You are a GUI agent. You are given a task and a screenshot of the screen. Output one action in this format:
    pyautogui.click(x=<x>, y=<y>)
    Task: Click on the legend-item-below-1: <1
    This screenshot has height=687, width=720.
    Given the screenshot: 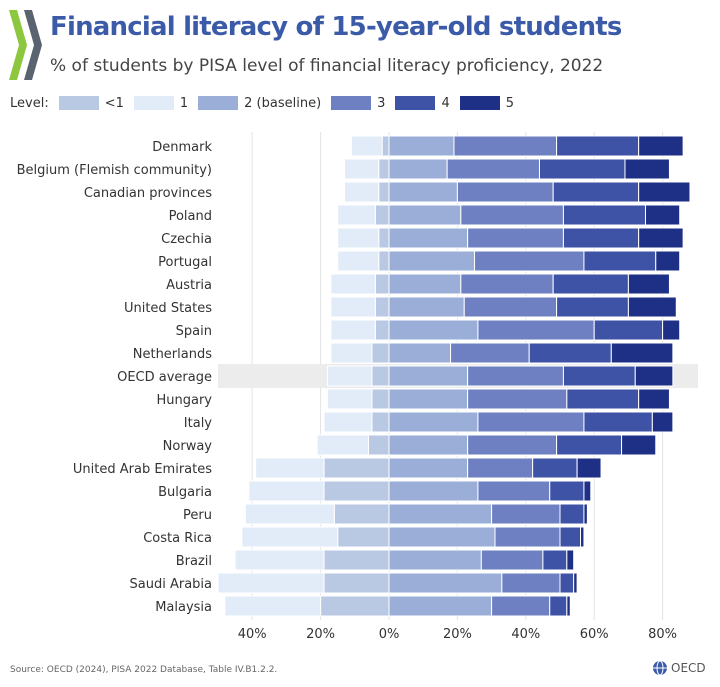 What is the action you would take?
    pyautogui.click(x=91, y=103)
    